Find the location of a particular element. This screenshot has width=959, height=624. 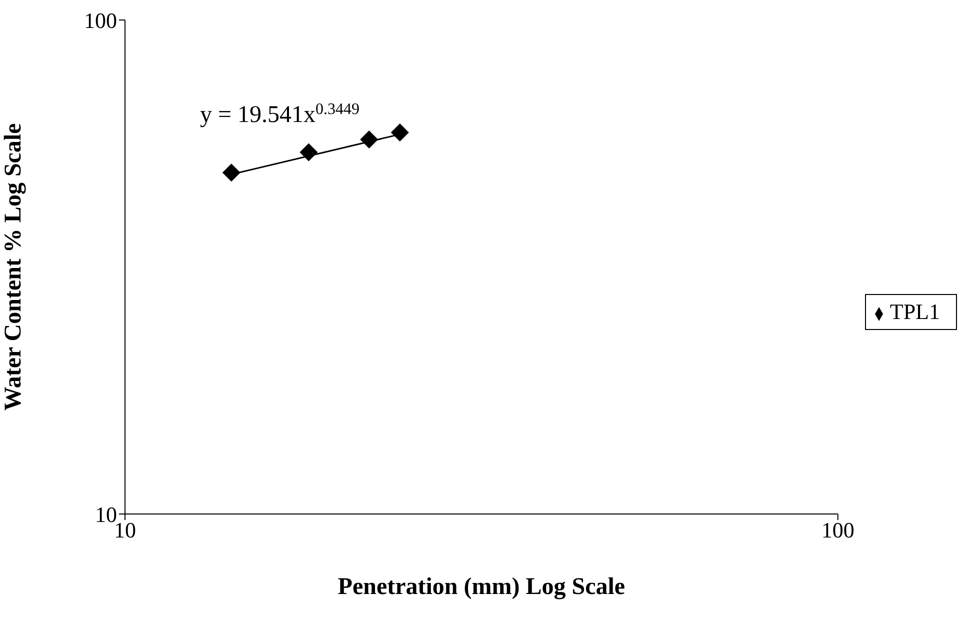

y-axis-title: Water Content % Log Scale is located at coordinates (13, 266).